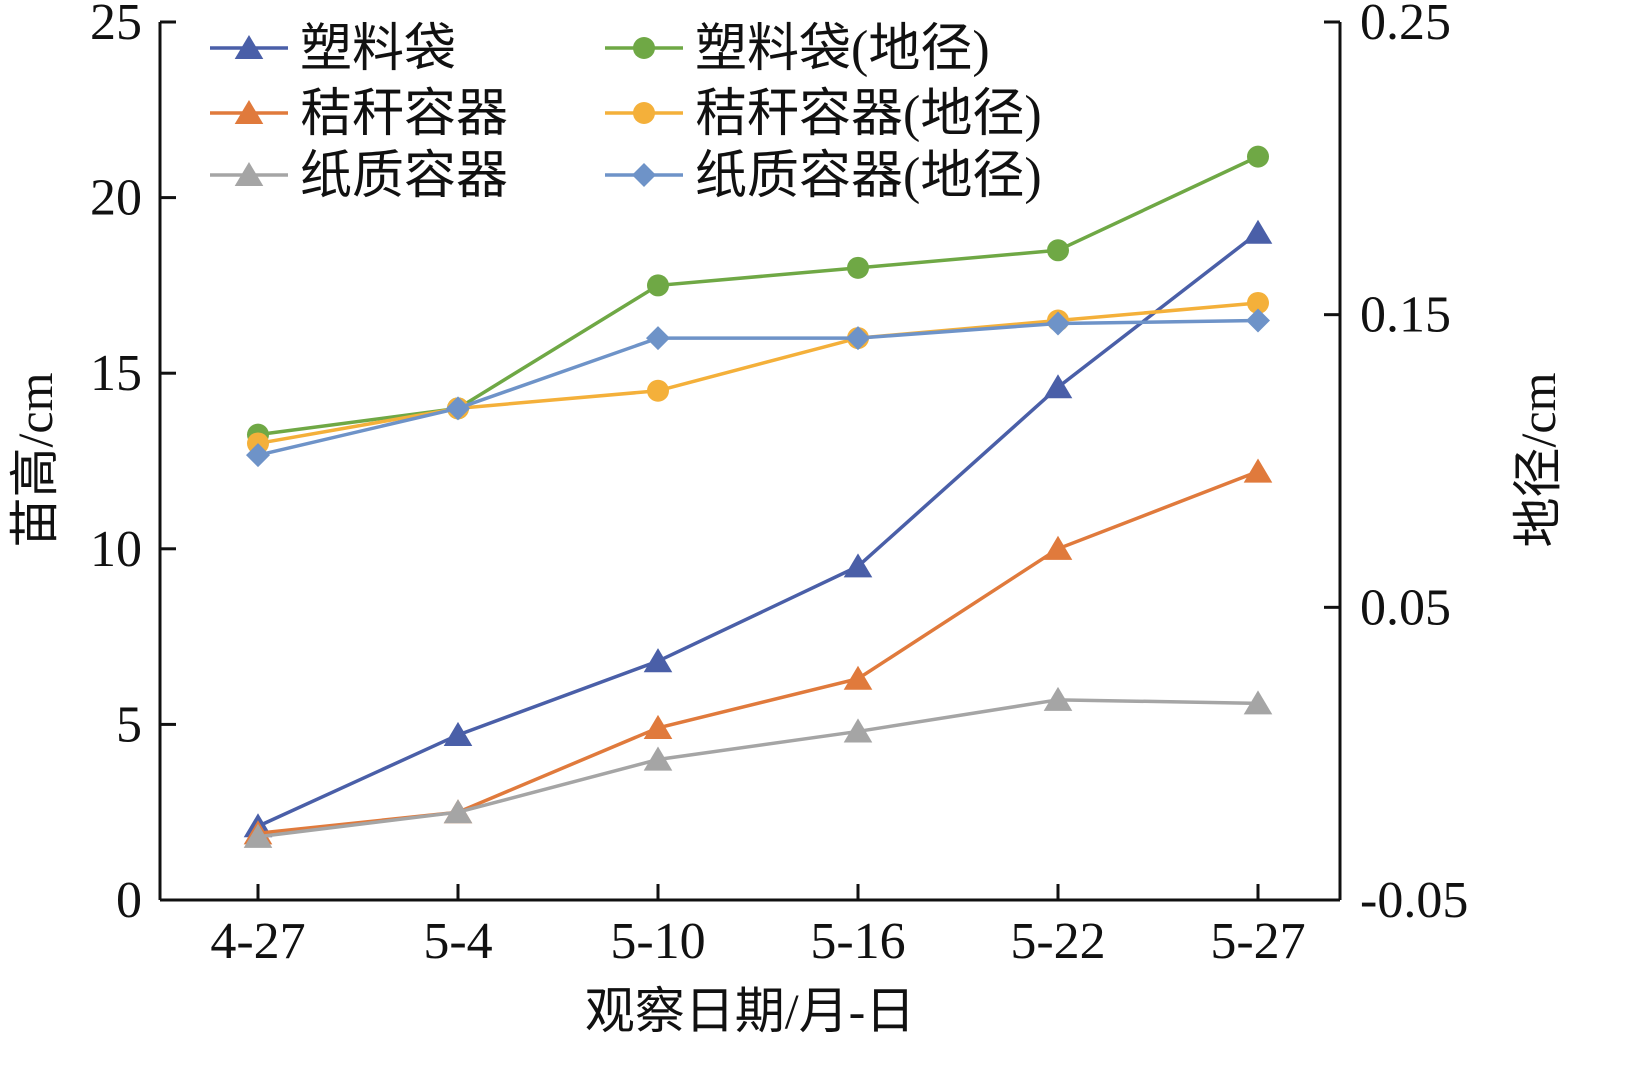  I want to click on left-tick-label: 20, so click(116, 198).